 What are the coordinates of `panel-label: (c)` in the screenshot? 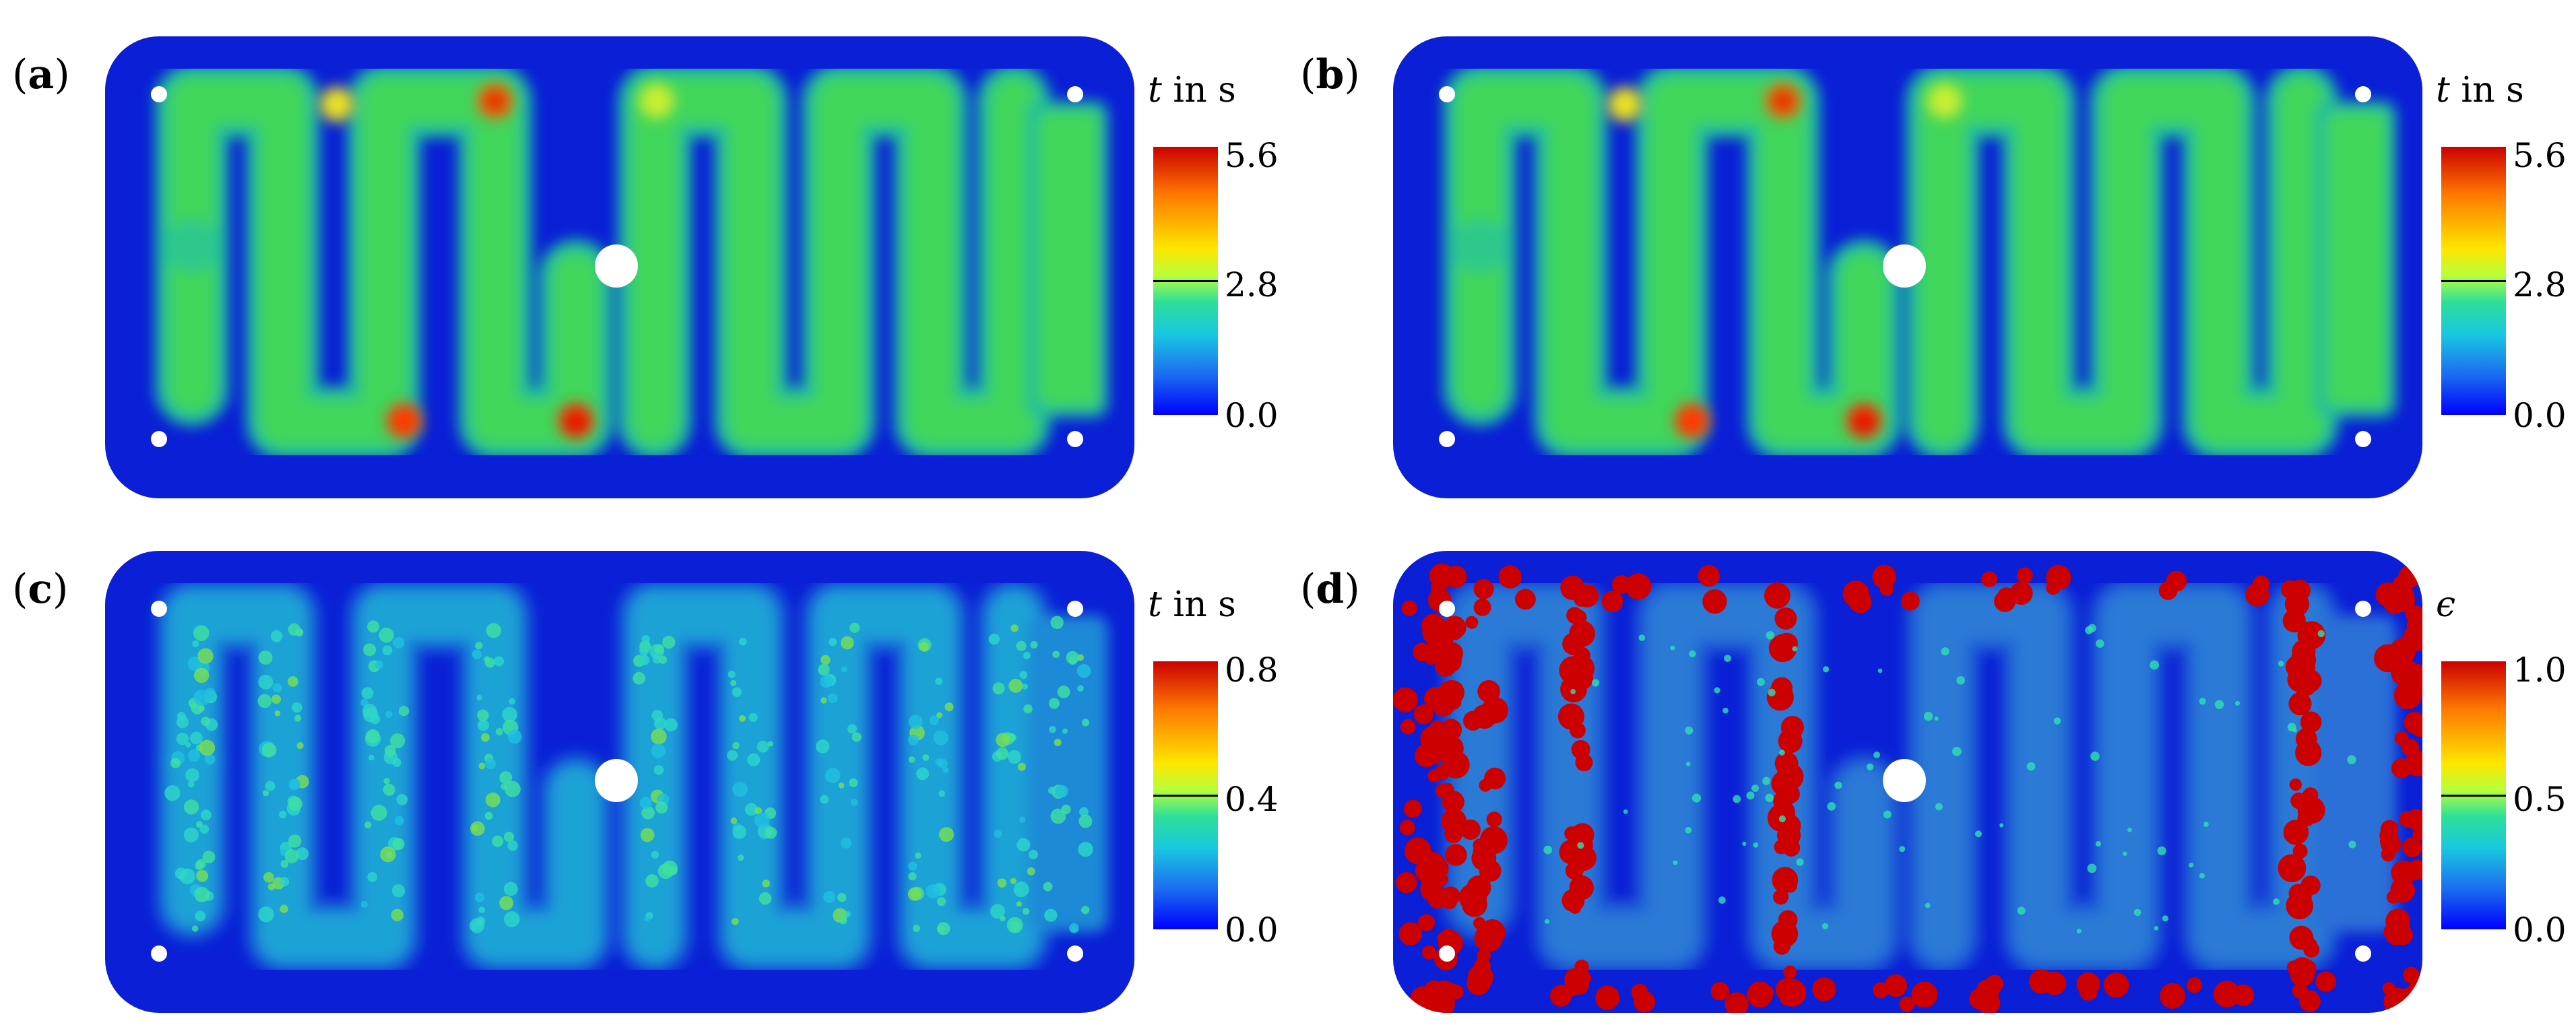 It's located at (41, 589).